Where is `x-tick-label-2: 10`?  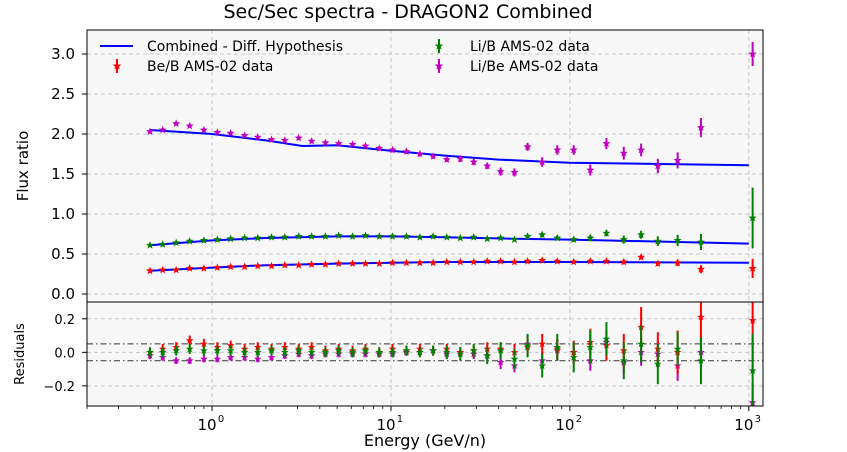 x-tick-label-2: 10 is located at coordinates (564, 425).